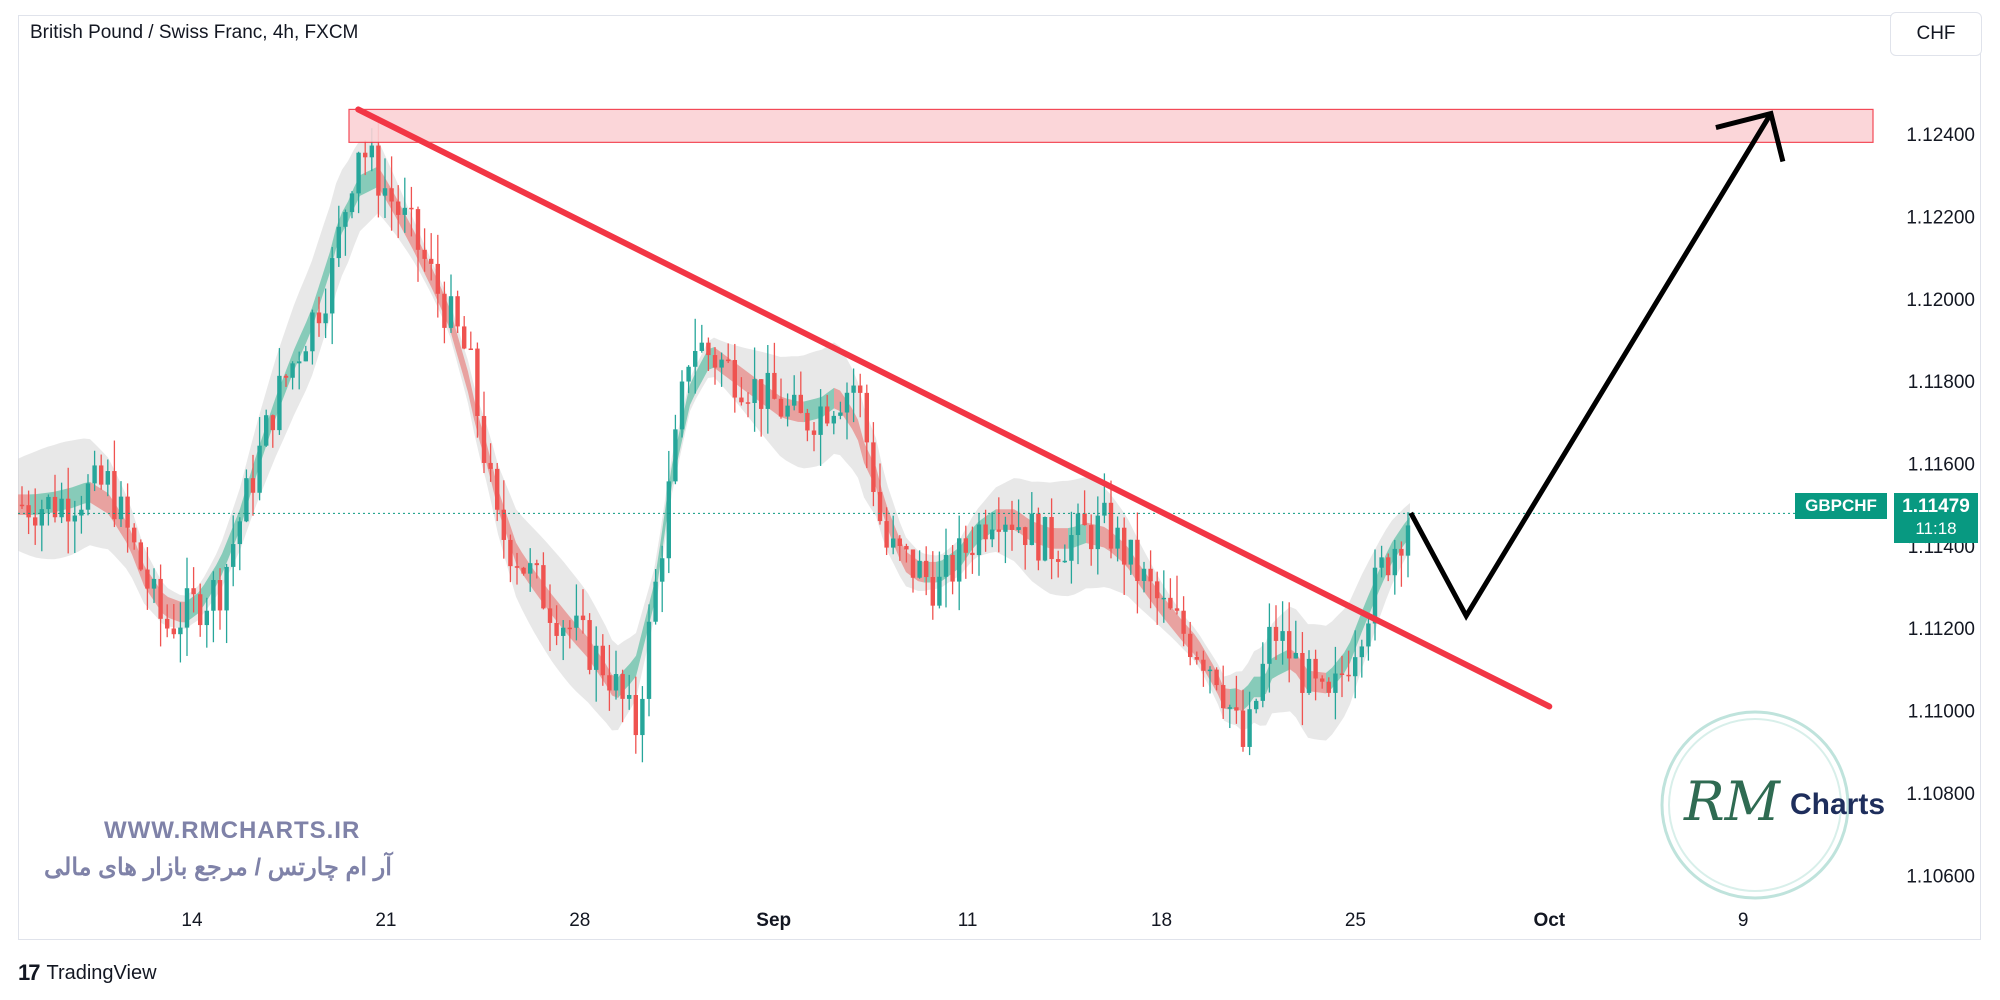 The width and height of the screenshot is (2000, 1000). I want to click on rmcharts-logo-circle, so click(1755, 805).